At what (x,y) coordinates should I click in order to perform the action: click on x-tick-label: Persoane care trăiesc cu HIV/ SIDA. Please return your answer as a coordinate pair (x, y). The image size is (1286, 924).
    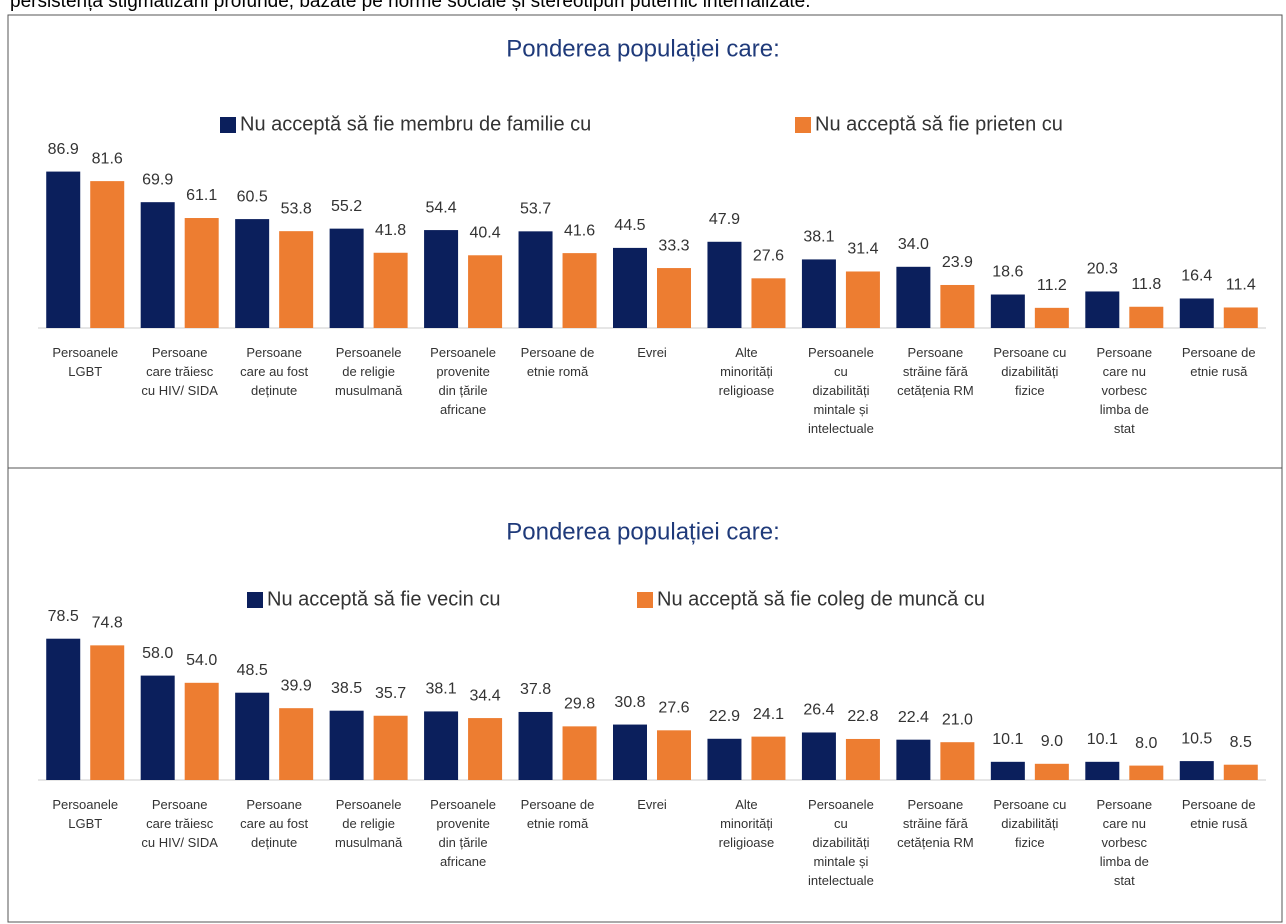
    Looking at the image, I should click on (179, 371).